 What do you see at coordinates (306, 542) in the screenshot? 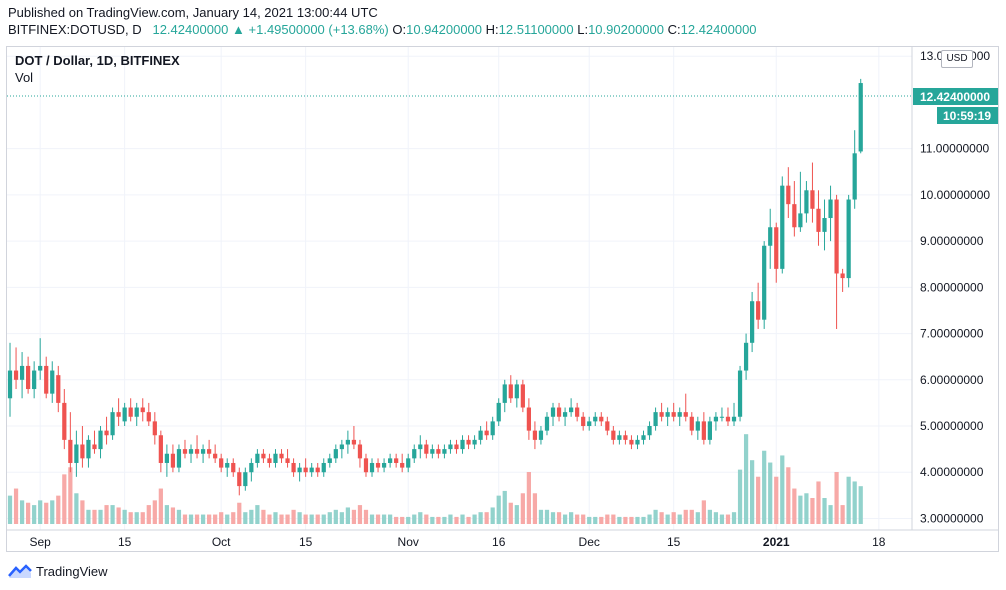
I see `x-tick-label: 15` at bounding box center [306, 542].